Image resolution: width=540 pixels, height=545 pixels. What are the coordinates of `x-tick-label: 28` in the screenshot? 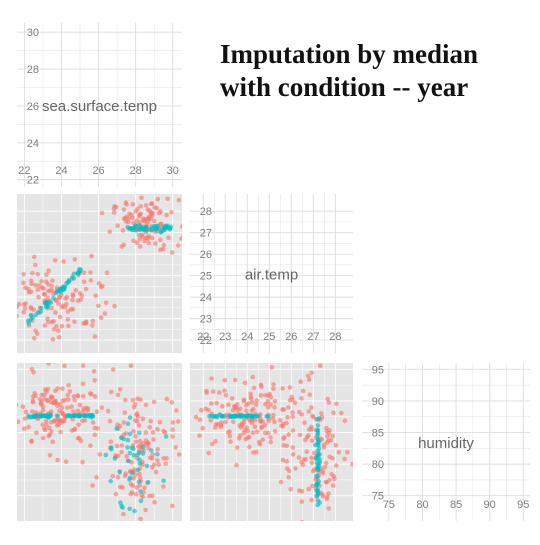 It's located at (136, 171).